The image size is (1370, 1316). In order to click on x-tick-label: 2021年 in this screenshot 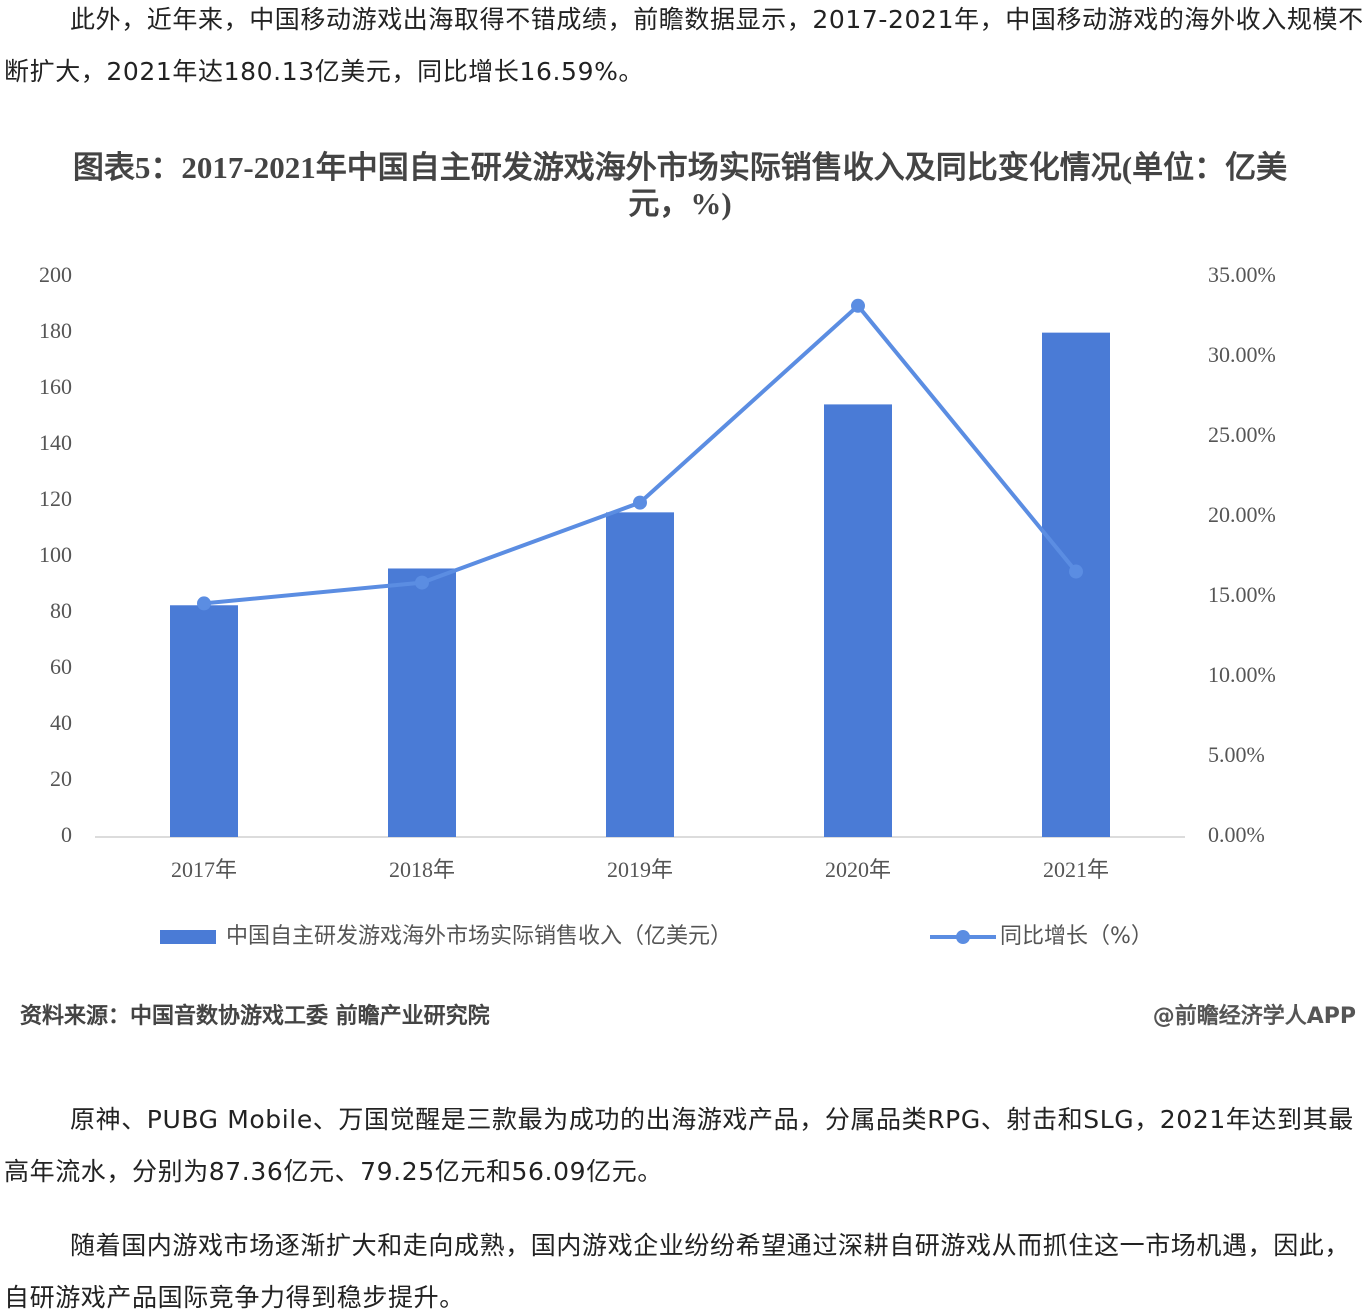, I will do `click(1076, 869)`.